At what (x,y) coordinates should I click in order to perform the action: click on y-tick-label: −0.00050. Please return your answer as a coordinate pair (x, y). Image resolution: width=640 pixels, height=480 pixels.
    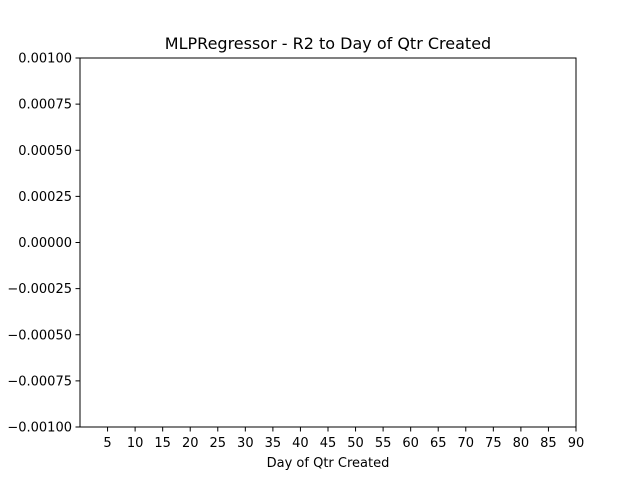
    Looking at the image, I should click on (39, 335).